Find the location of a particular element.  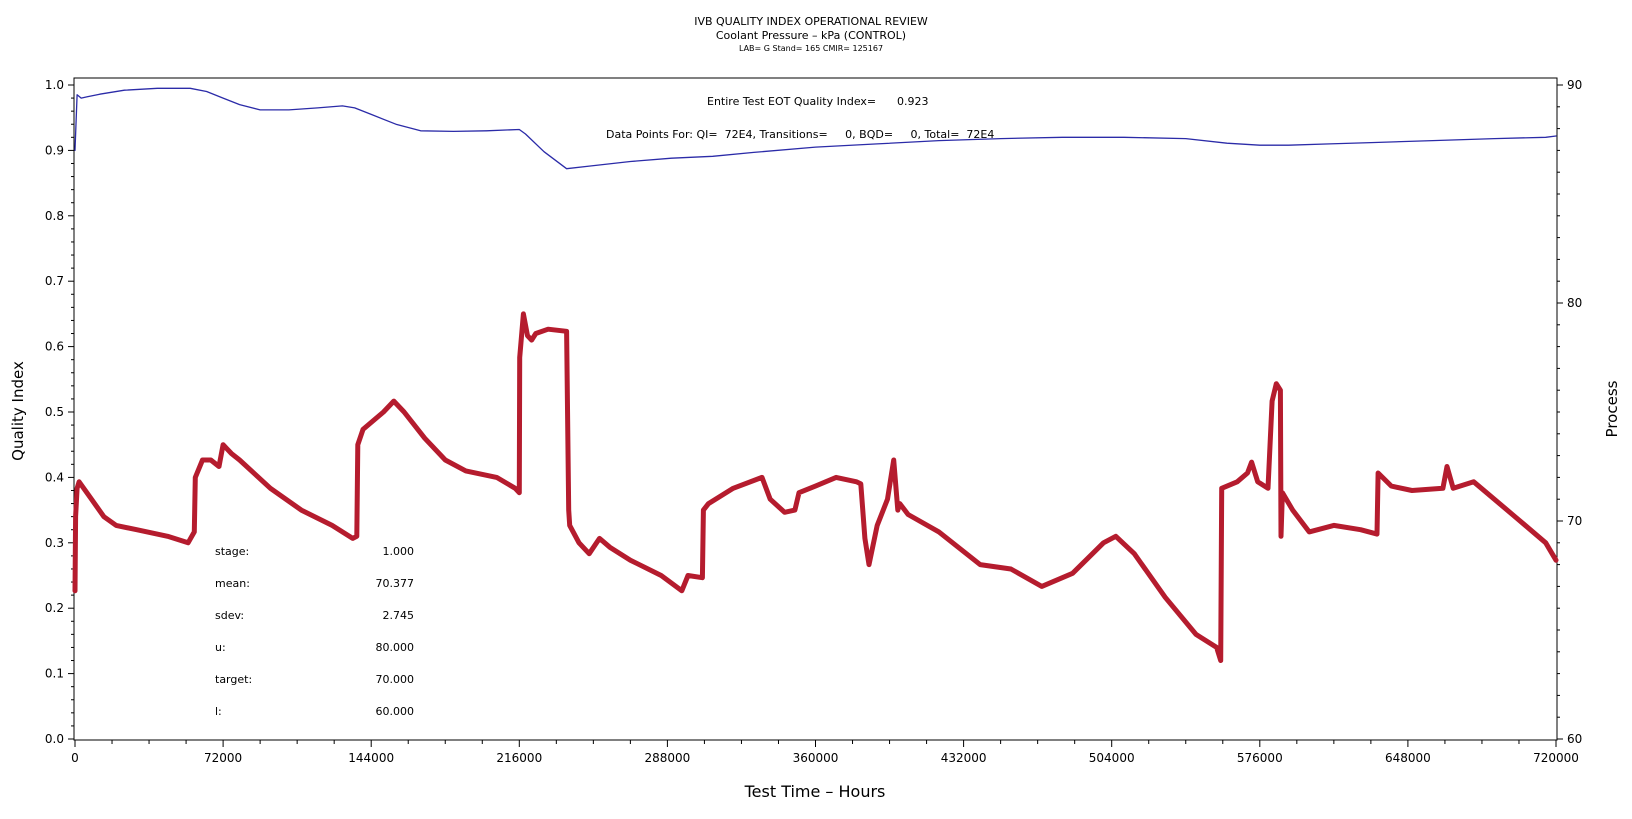

y-left-tick-label: 0.9 is located at coordinates (54, 150).